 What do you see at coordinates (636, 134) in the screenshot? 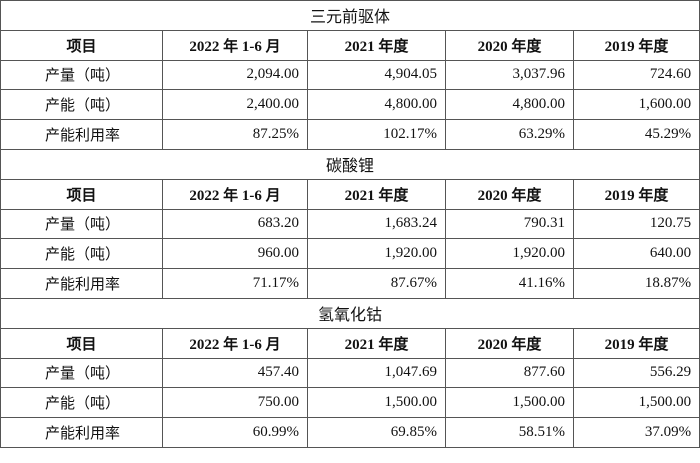
I see `value-cell: 45.29%` at bounding box center [636, 134].